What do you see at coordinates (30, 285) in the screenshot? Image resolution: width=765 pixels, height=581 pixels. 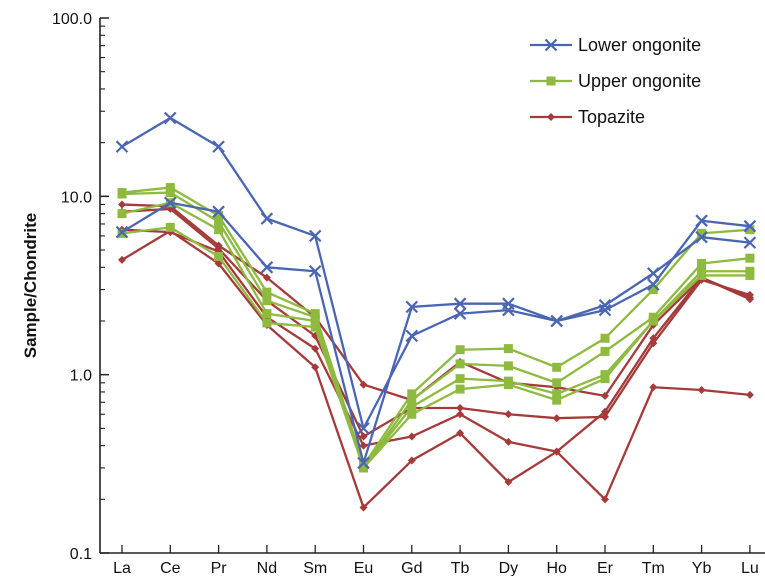 I see `y-axis-label: Sample/Chondrite` at bounding box center [30, 285].